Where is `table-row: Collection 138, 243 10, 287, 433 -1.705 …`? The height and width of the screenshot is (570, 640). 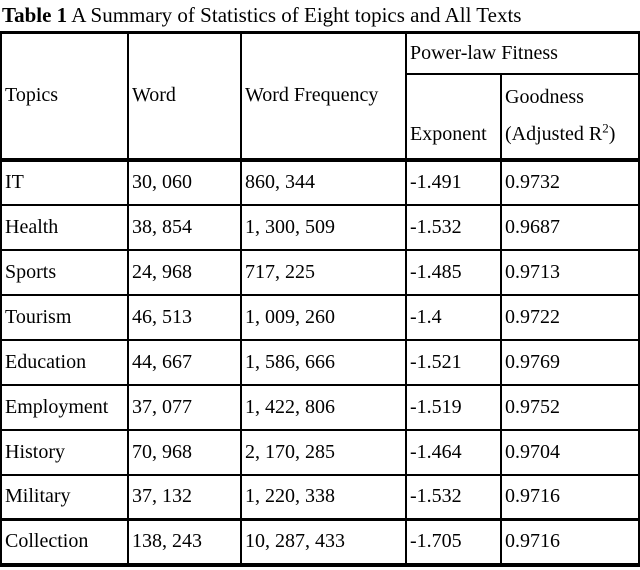 table-row: Collection 138, 243 10, 287, 433 -1.705 … is located at coordinates (320, 542).